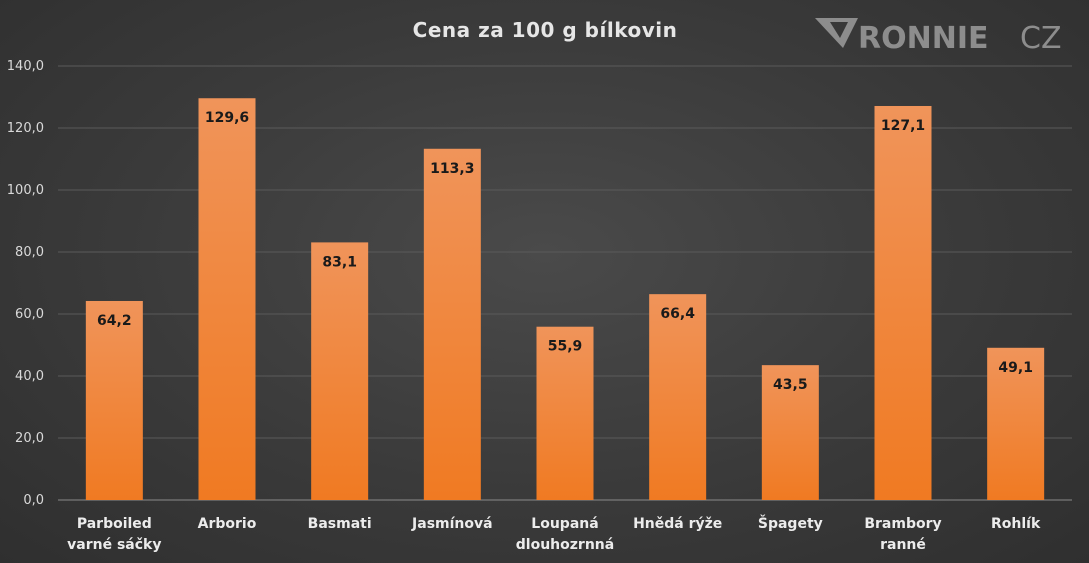  Describe the element at coordinates (565, 347) in the screenshot. I see `data-label: 55,9` at that location.